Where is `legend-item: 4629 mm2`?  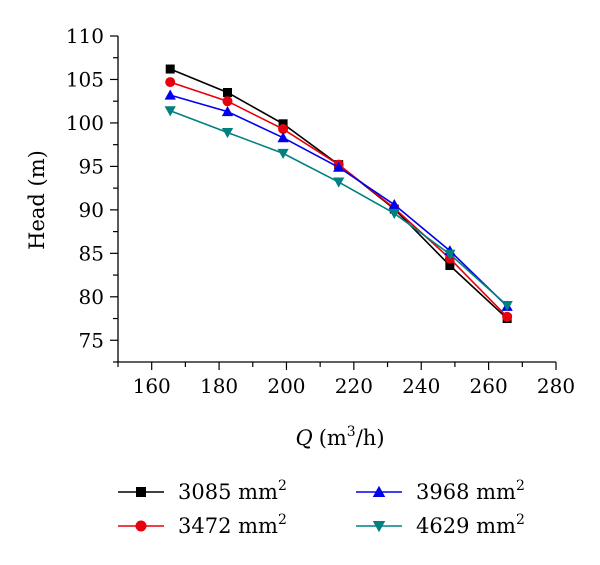
legend-item: 4629 mm2 is located at coordinates (440, 525).